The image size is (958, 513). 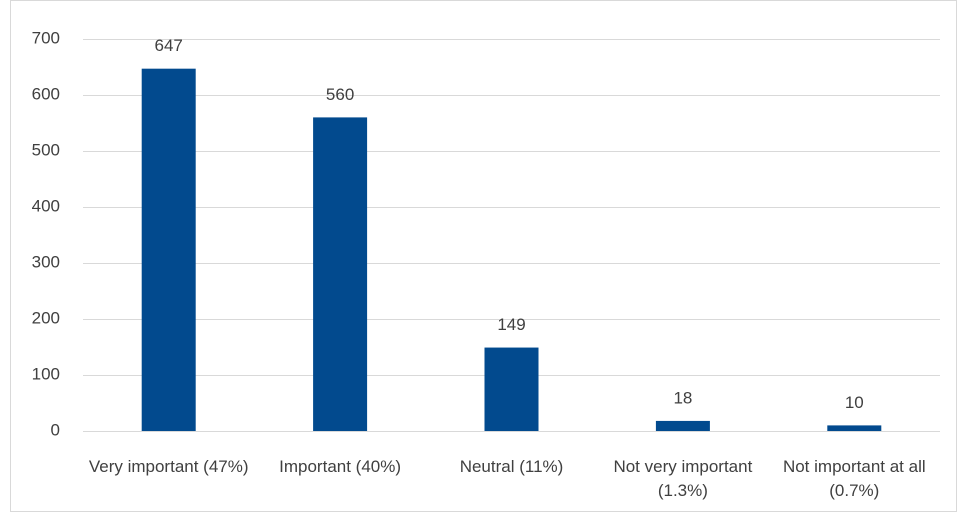 I want to click on x-tick-label: Not very important (1.3%), so click(x=683, y=478).